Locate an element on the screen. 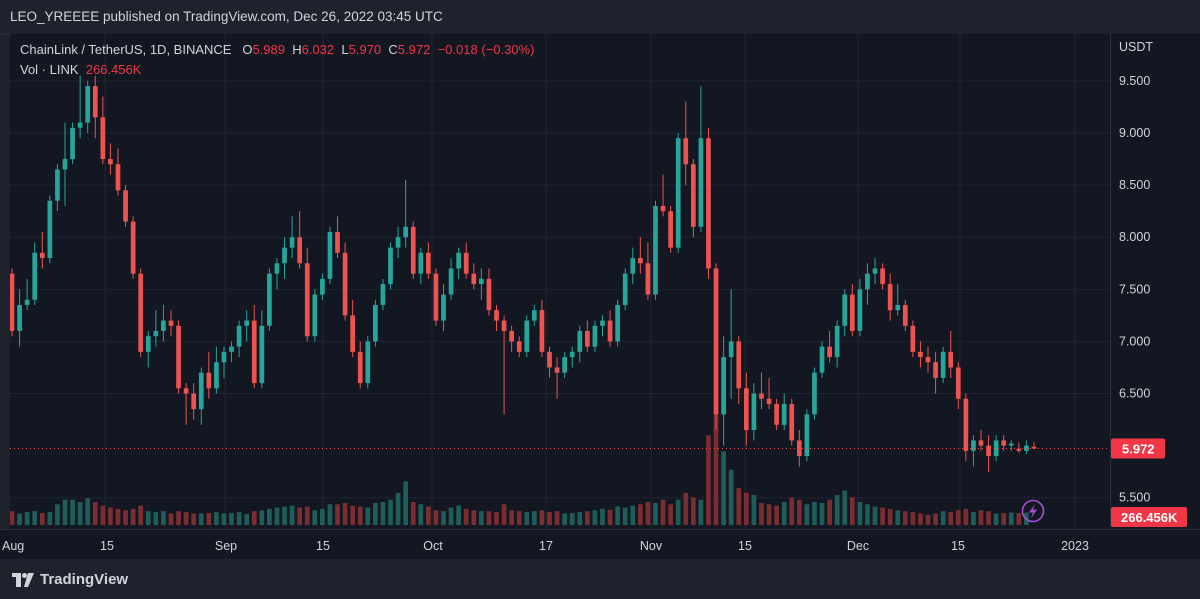  tradingview-logo-icon is located at coordinates (23, 579).